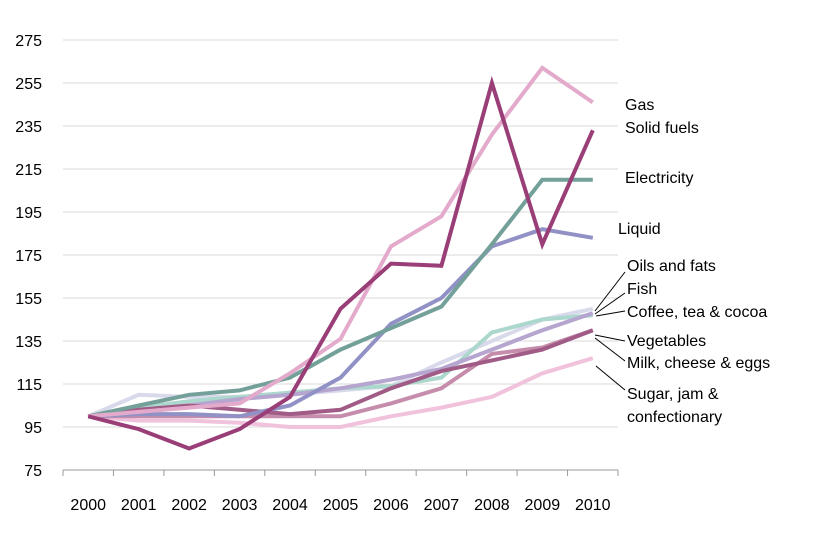  I want to click on series-line-sugar-jam-and-confectionary, so click(341, 392).